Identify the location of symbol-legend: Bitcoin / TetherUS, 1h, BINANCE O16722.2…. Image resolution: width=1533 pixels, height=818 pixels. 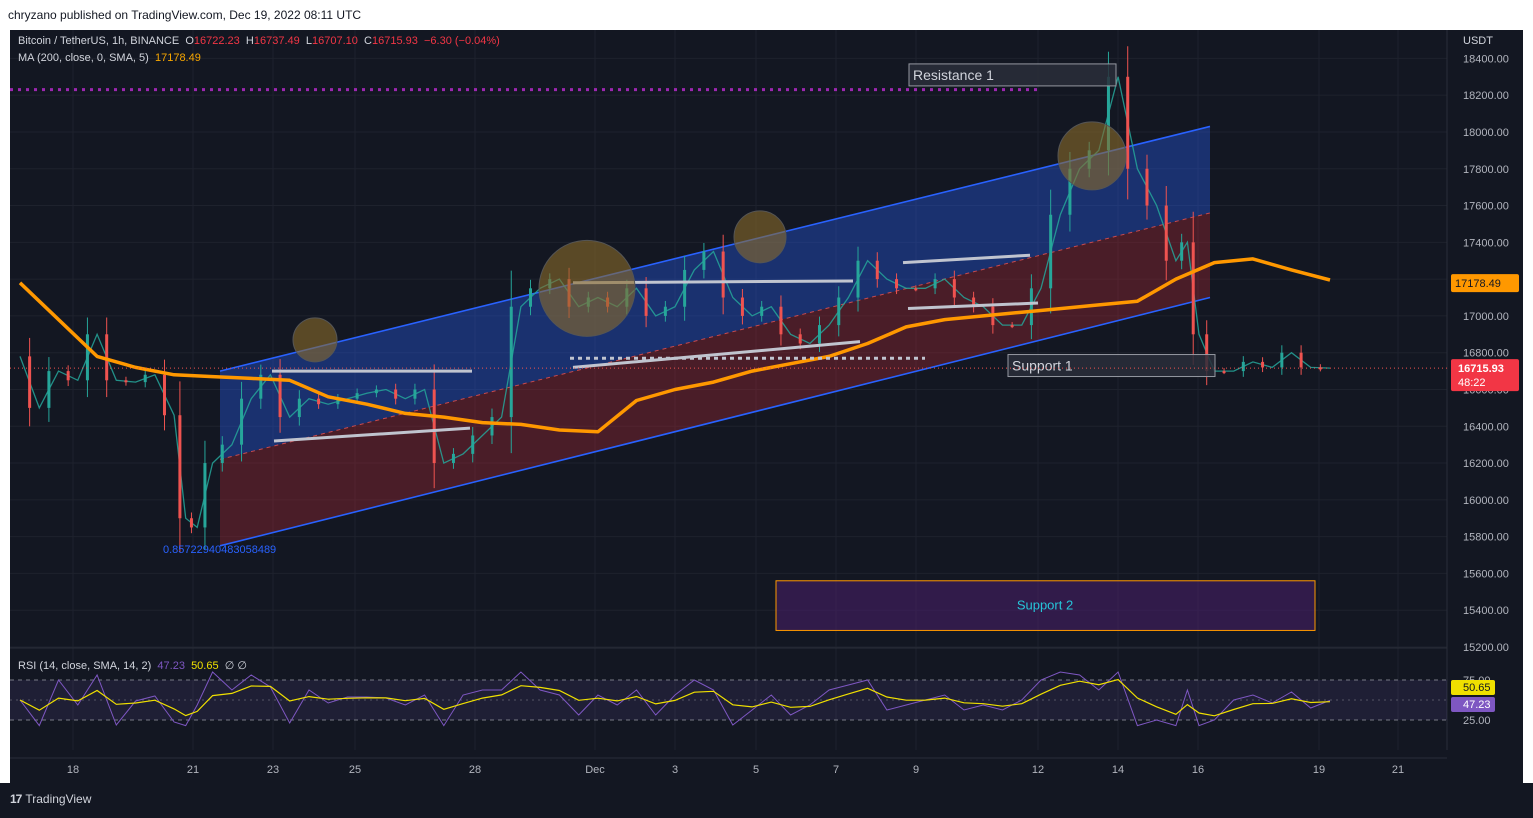
(259, 41).